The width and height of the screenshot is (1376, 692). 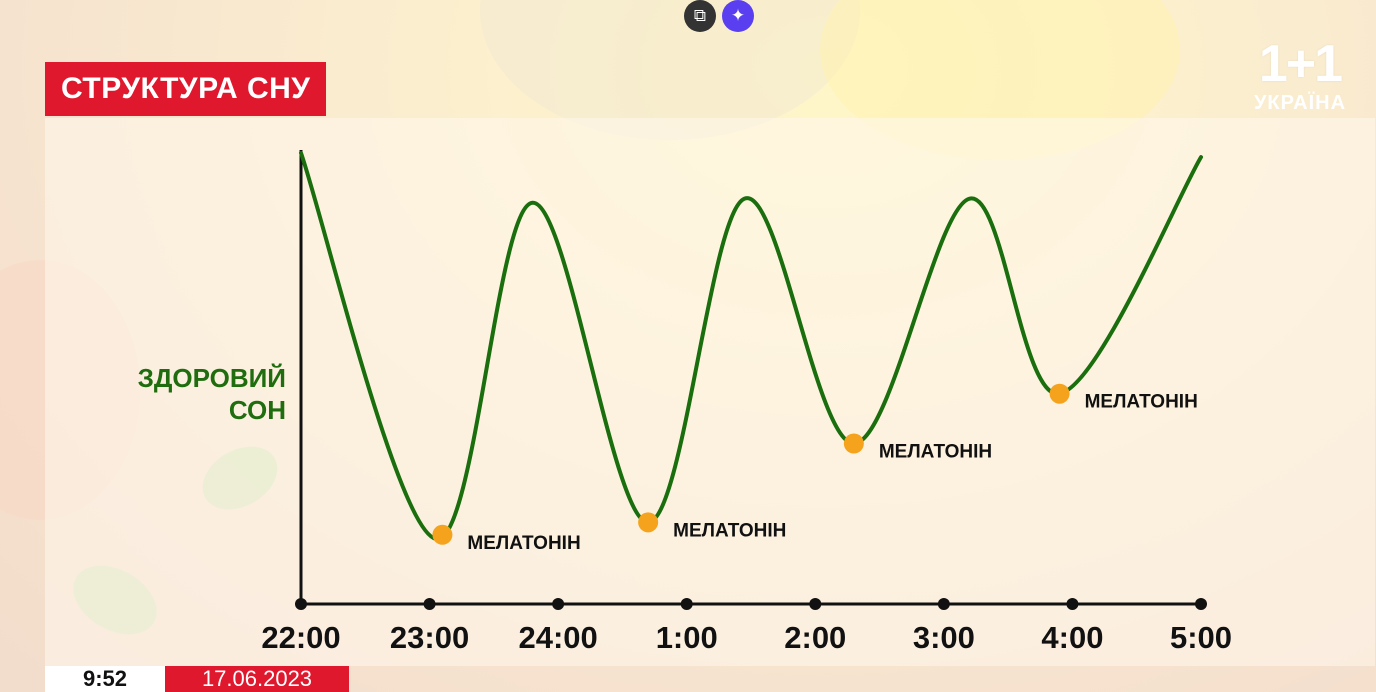 I want to click on ai-button: ✦, so click(x=738, y=16).